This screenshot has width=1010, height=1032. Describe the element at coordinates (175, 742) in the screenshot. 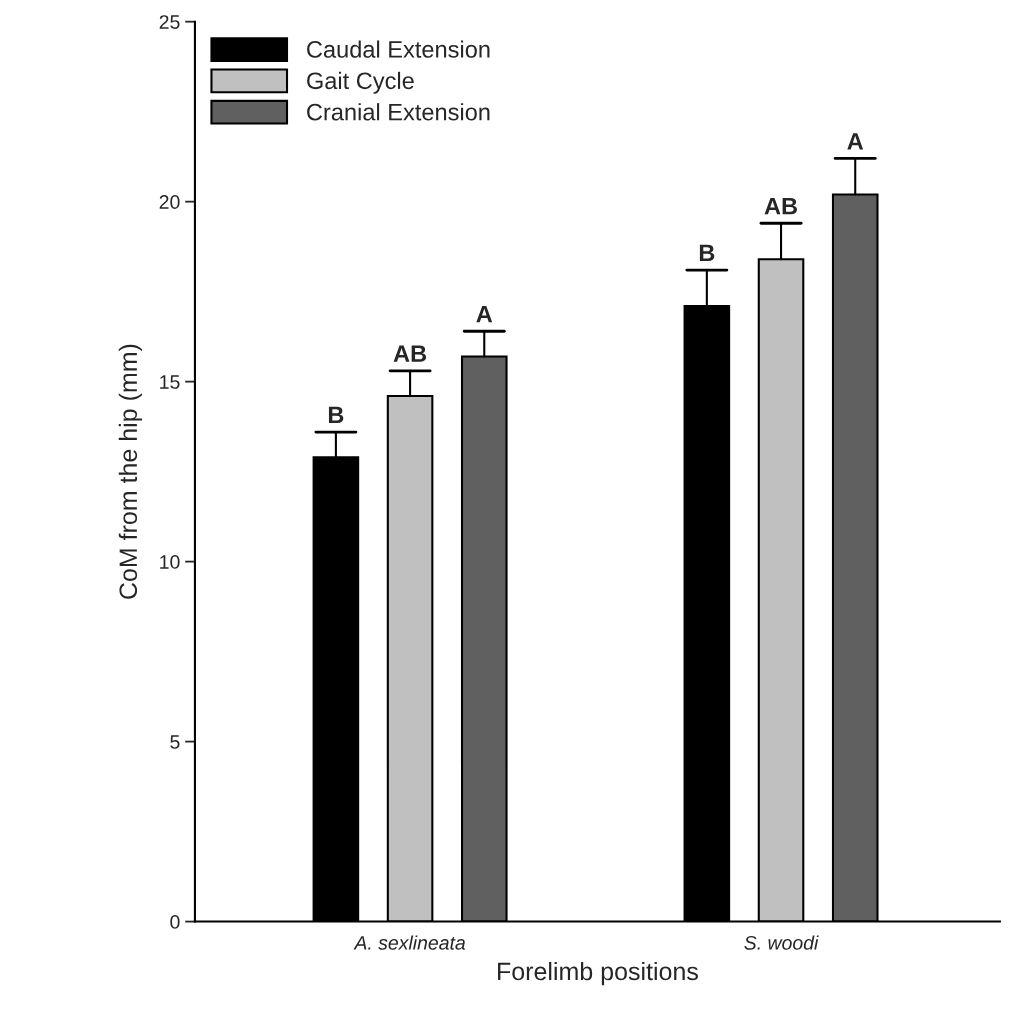

I see `y-tick-label: 5` at that location.